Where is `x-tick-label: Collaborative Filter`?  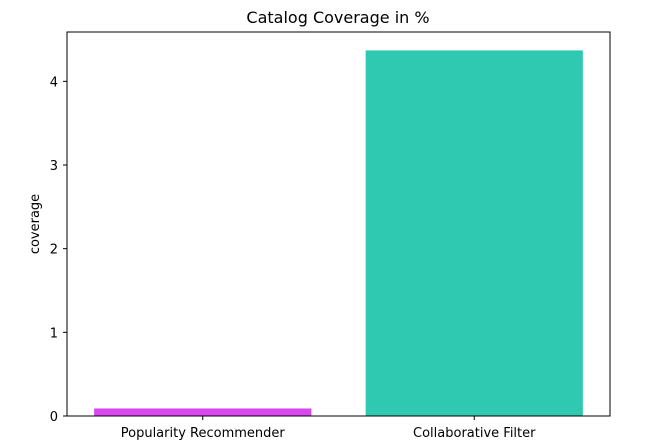 x-tick-label: Collaborative Filter is located at coordinates (474, 433).